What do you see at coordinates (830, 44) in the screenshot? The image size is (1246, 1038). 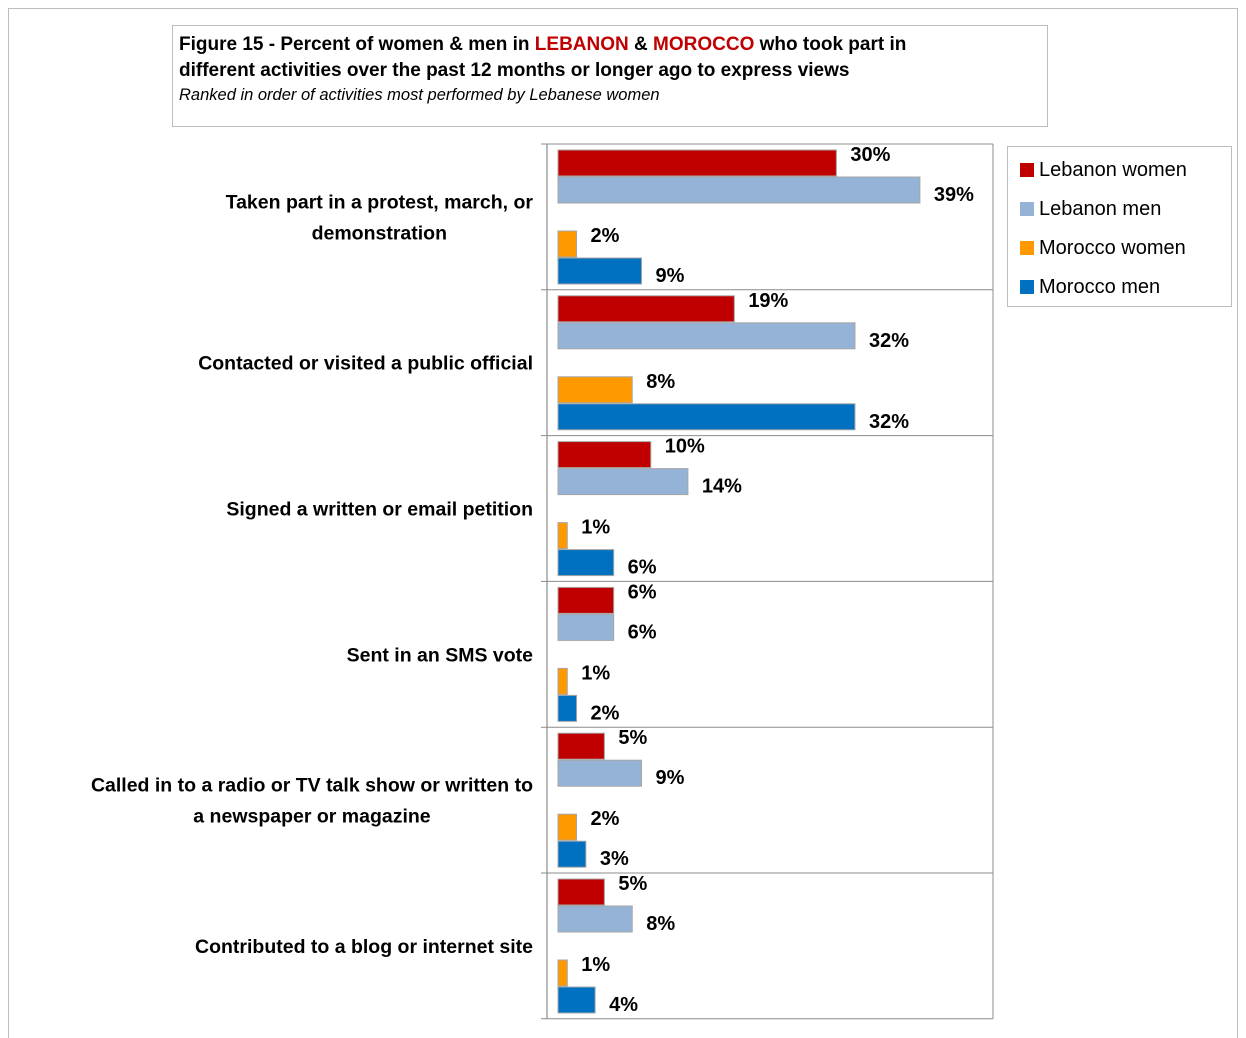 I see `title-part-3: who took part in` at bounding box center [830, 44].